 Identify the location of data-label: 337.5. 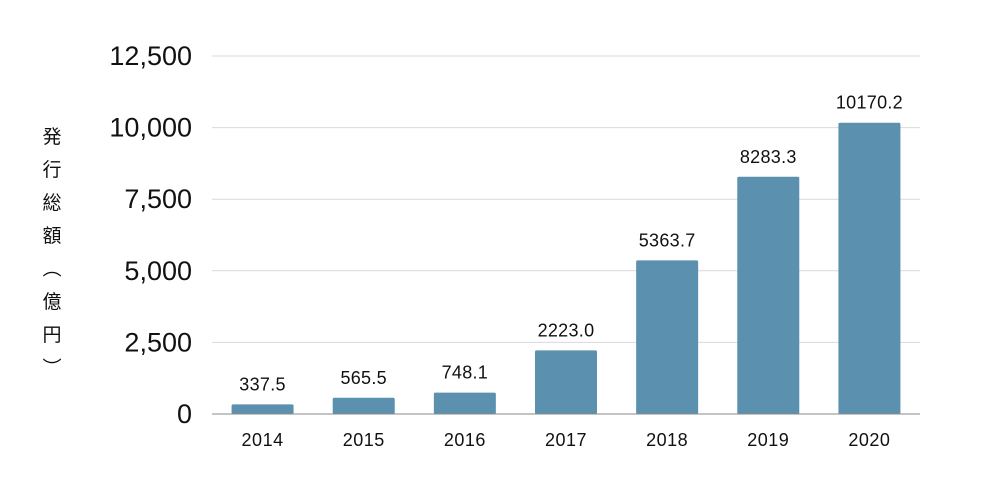
(262, 384).